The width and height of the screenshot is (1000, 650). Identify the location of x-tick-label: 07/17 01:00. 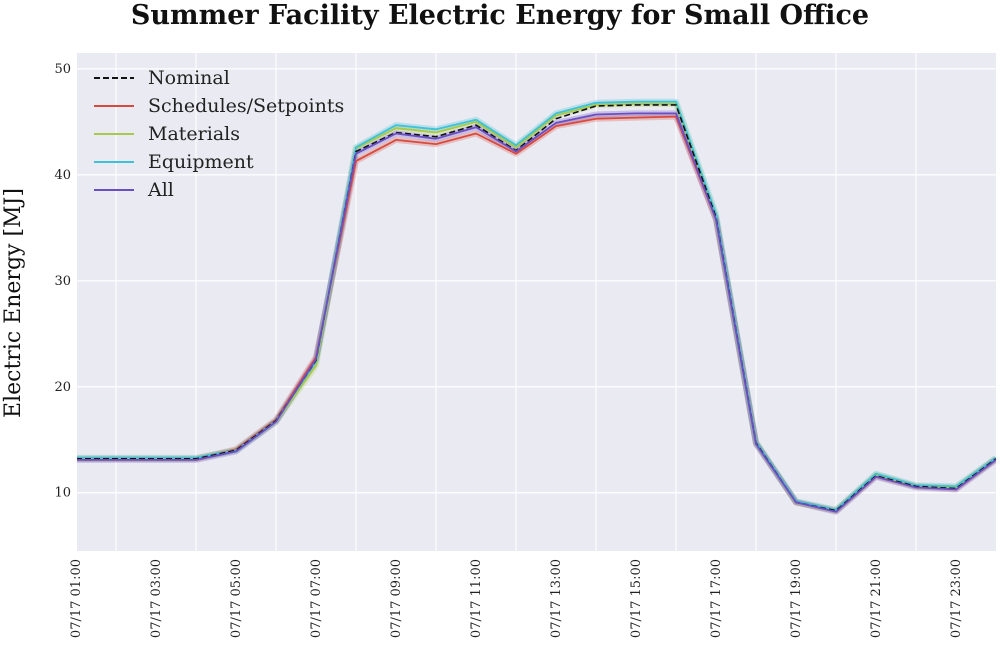
(76, 598).